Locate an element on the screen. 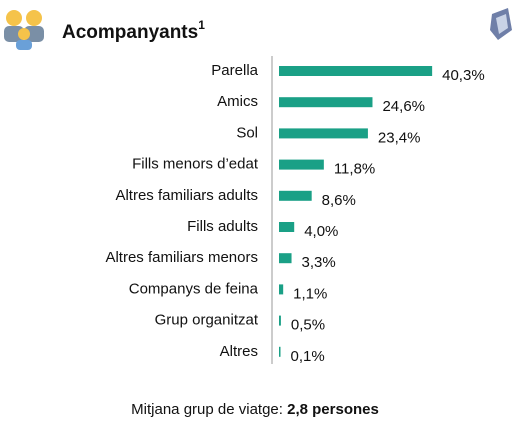 This screenshot has width=514, height=432. category-label: Companys de feina is located at coordinates (194, 288).